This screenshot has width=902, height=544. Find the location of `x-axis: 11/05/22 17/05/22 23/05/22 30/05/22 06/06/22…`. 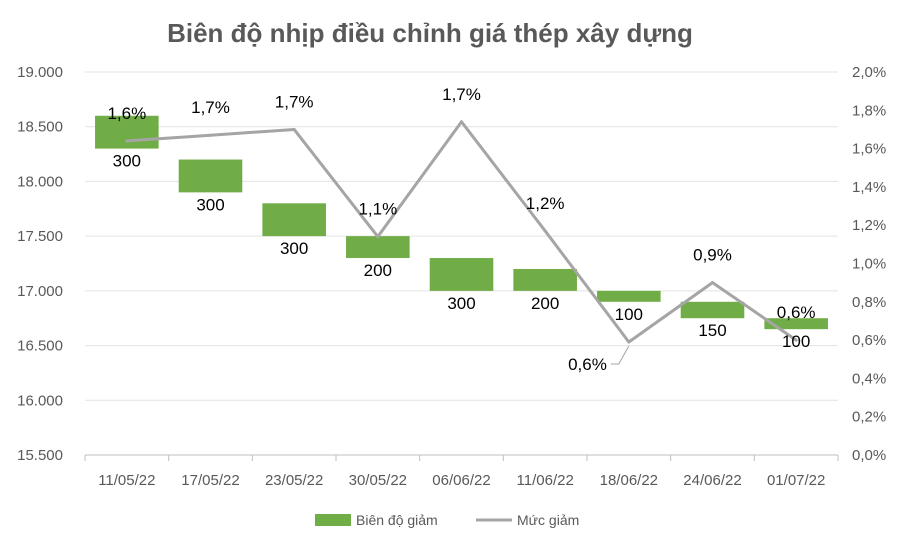

x-axis: 11/05/22 17/05/22 23/05/22 30/05/22 06/06/22… is located at coordinates (461, 472).